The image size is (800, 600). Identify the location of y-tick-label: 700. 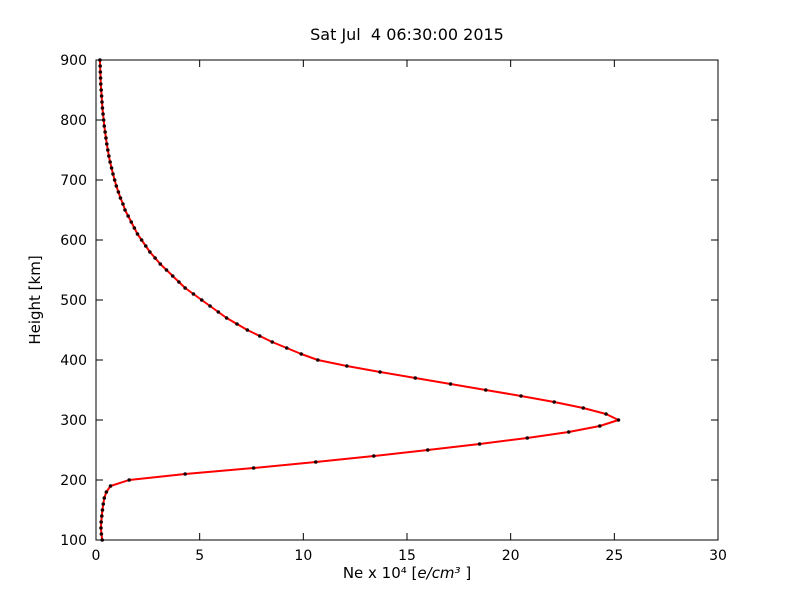
(73, 181).